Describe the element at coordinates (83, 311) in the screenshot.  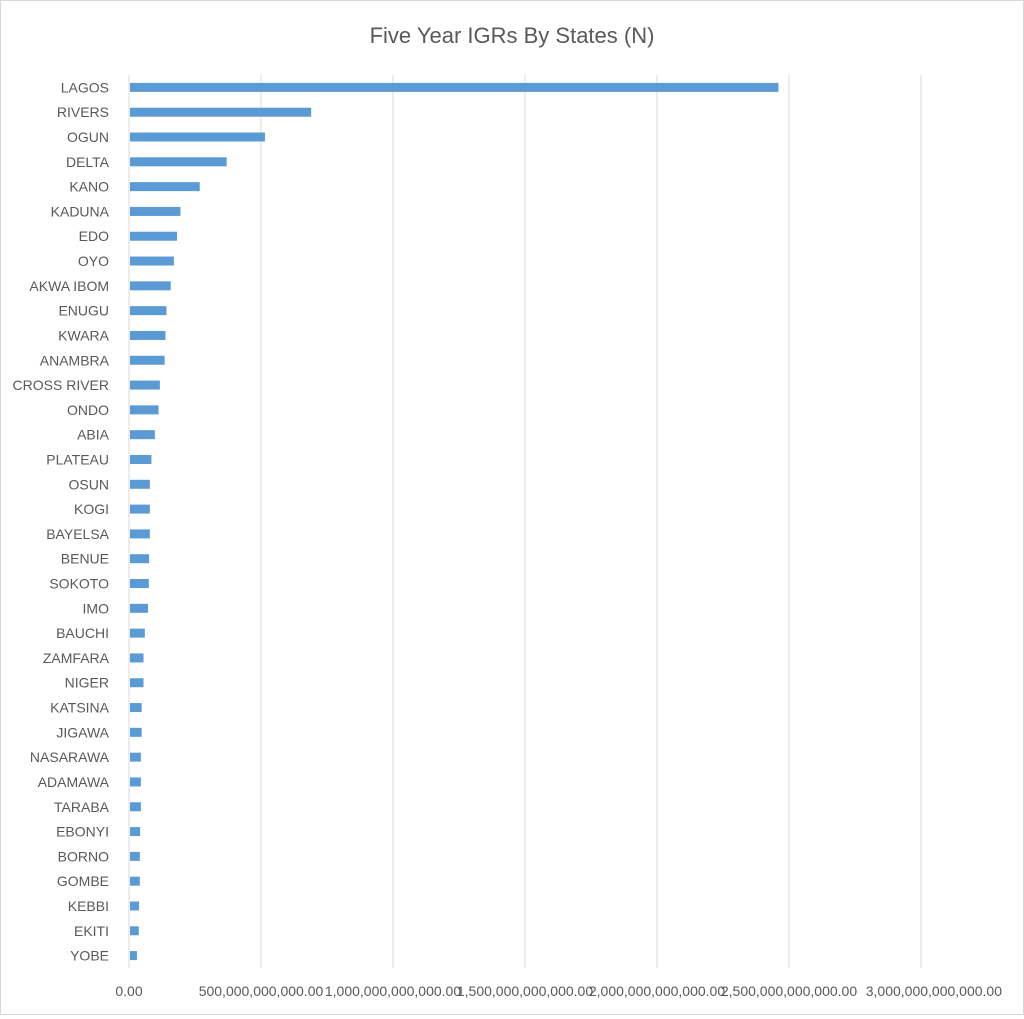
I see `category-label: ENUGU` at that location.